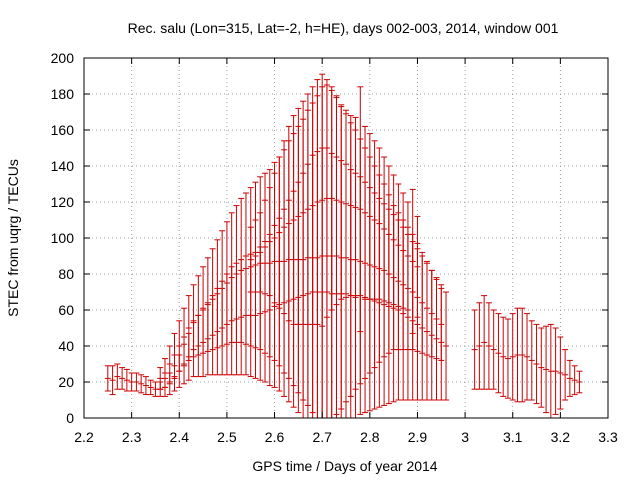  I want to click on x-tick-label: 2.7, so click(322, 437).